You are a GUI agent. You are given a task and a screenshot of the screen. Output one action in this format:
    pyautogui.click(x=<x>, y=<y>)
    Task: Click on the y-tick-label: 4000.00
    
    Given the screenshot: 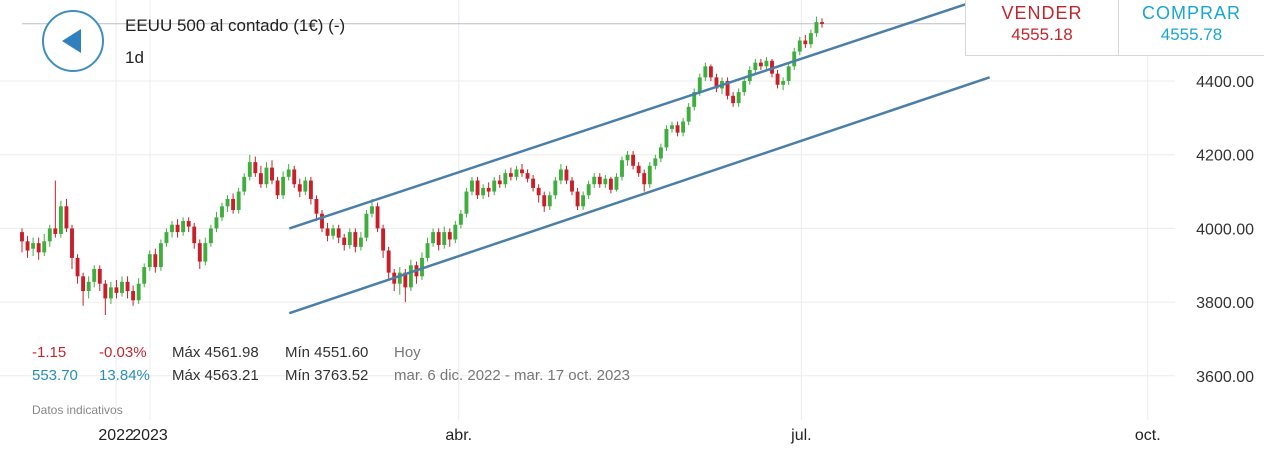 What is the action you would take?
    pyautogui.click(x=1225, y=229)
    